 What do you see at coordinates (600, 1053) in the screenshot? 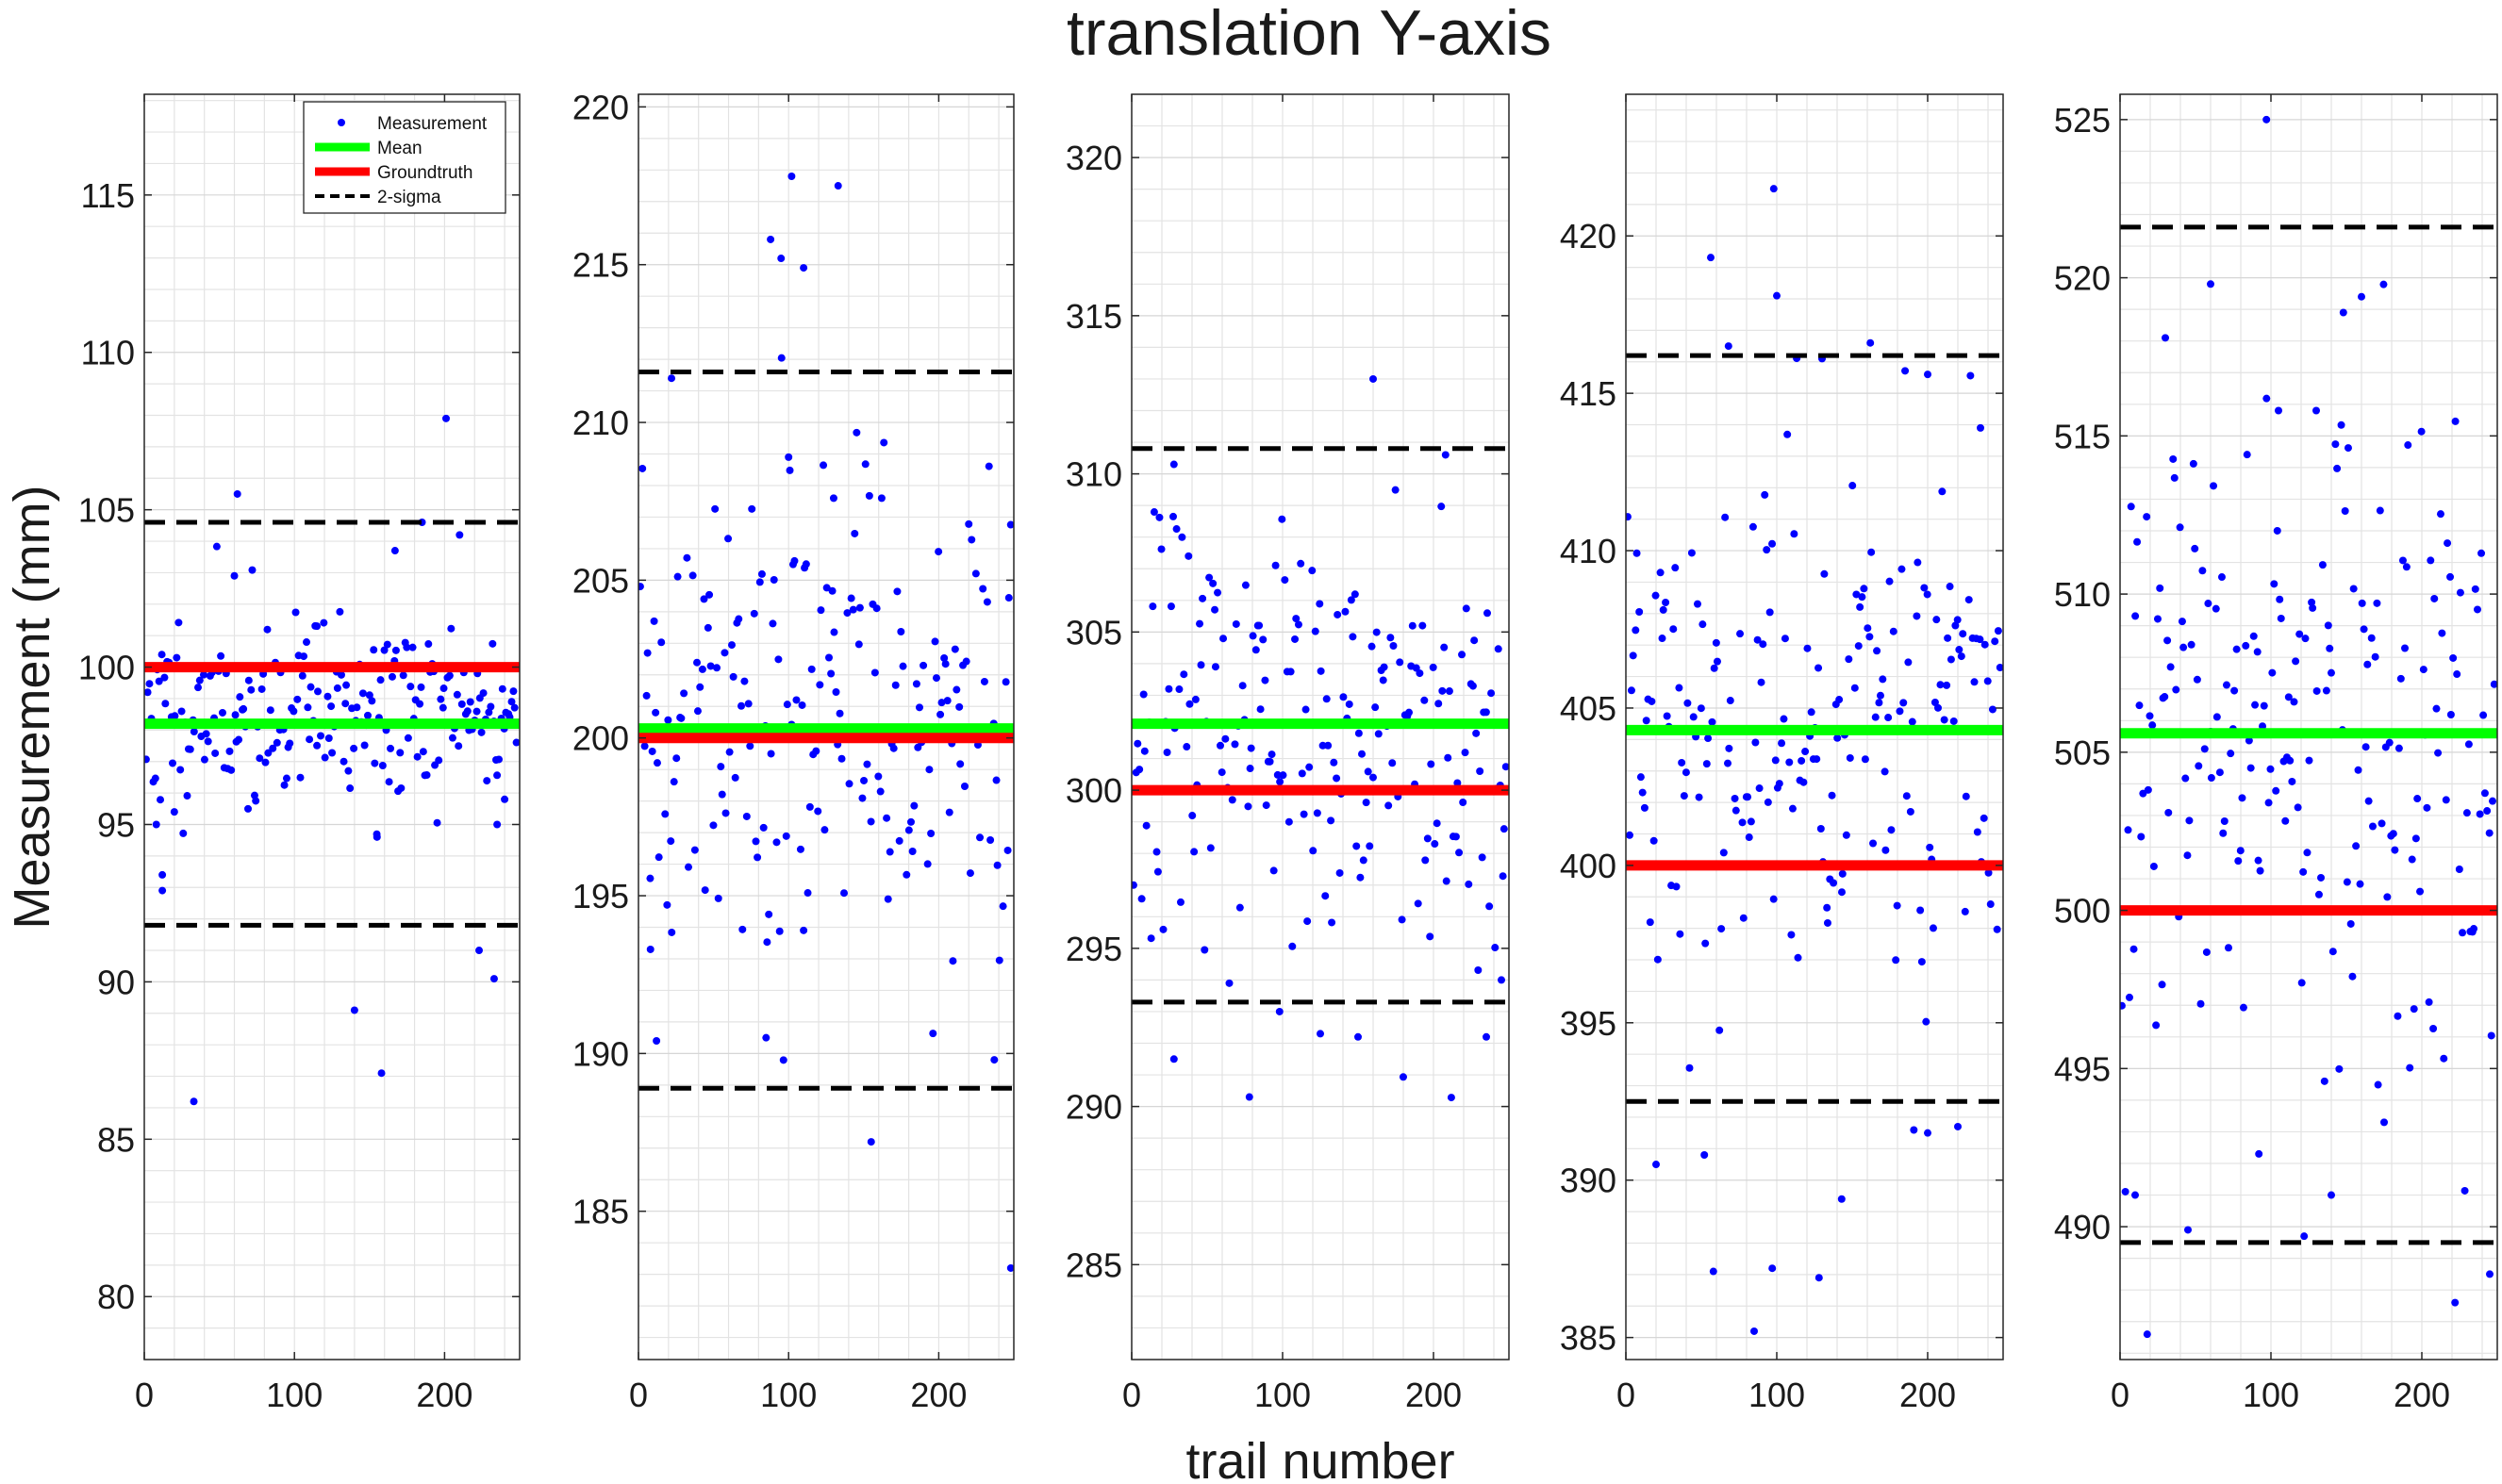
I see `y-tick-label: 190` at bounding box center [600, 1053].